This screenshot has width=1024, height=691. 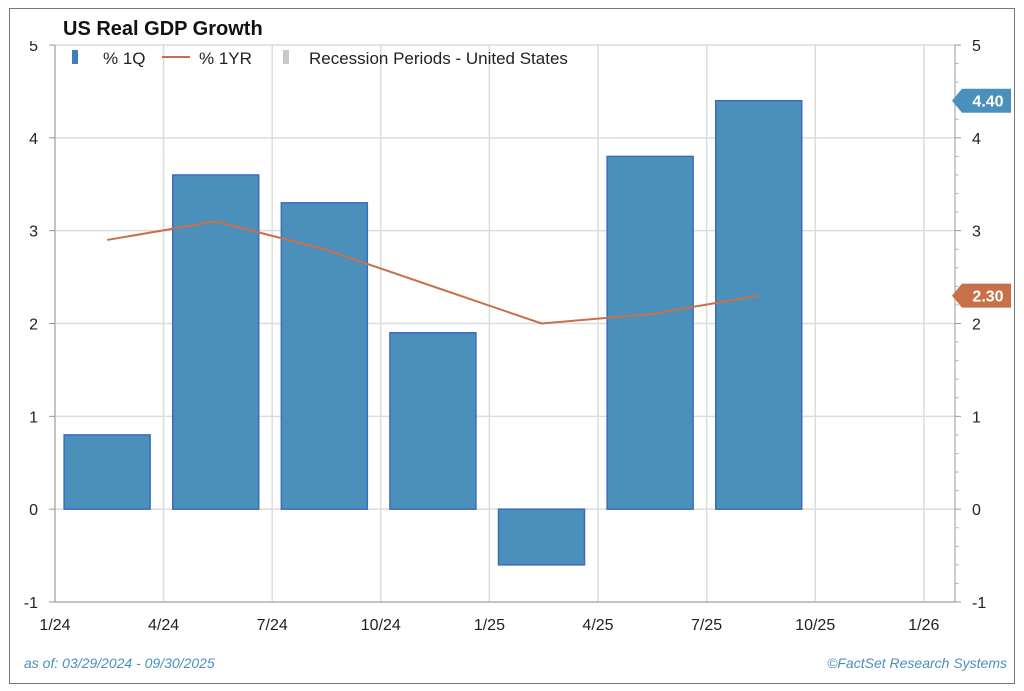 What do you see at coordinates (987, 297) in the screenshot?
I see `last-value-label: 2.30` at bounding box center [987, 297].